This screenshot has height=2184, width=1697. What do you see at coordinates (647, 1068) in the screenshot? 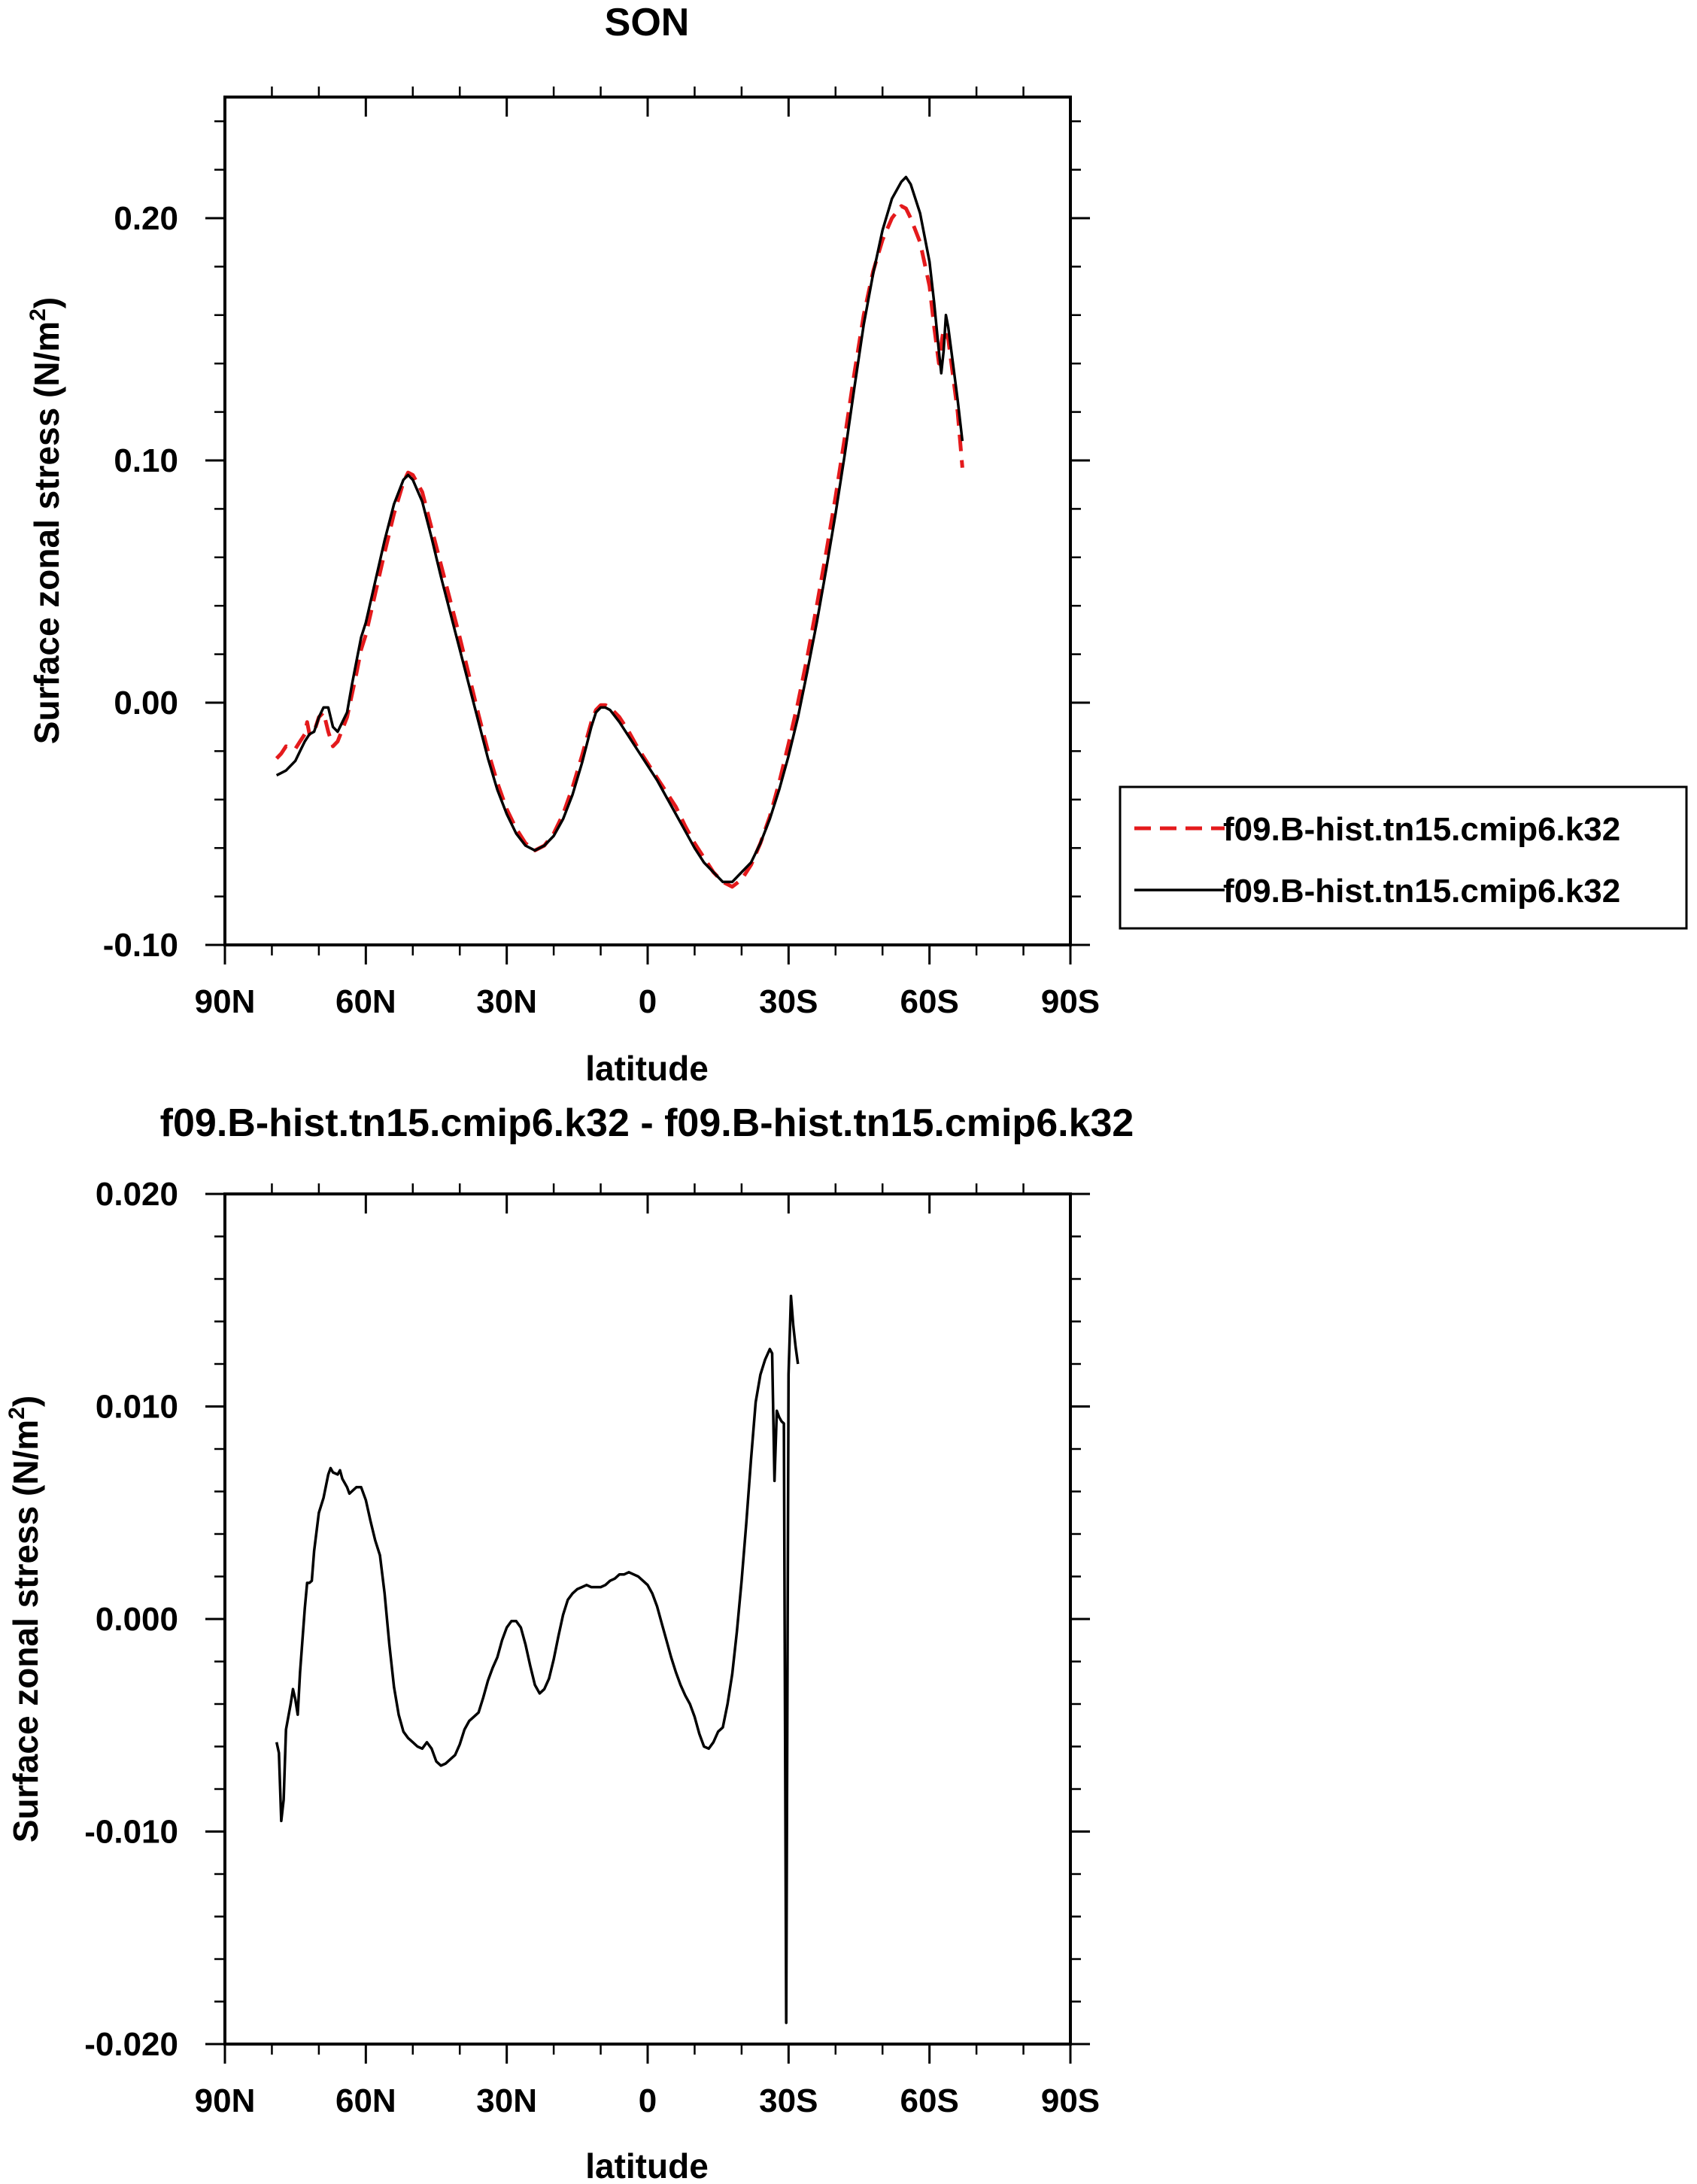
I see `top-x-axis-label: latitude` at bounding box center [647, 1068].